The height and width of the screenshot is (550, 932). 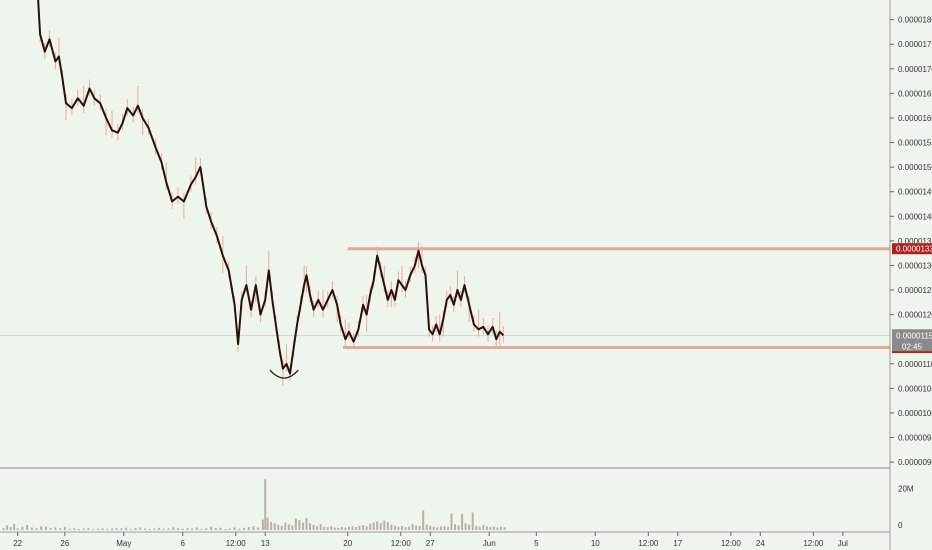 What do you see at coordinates (843, 543) in the screenshot?
I see `time-tick-label: Jul` at bounding box center [843, 543].